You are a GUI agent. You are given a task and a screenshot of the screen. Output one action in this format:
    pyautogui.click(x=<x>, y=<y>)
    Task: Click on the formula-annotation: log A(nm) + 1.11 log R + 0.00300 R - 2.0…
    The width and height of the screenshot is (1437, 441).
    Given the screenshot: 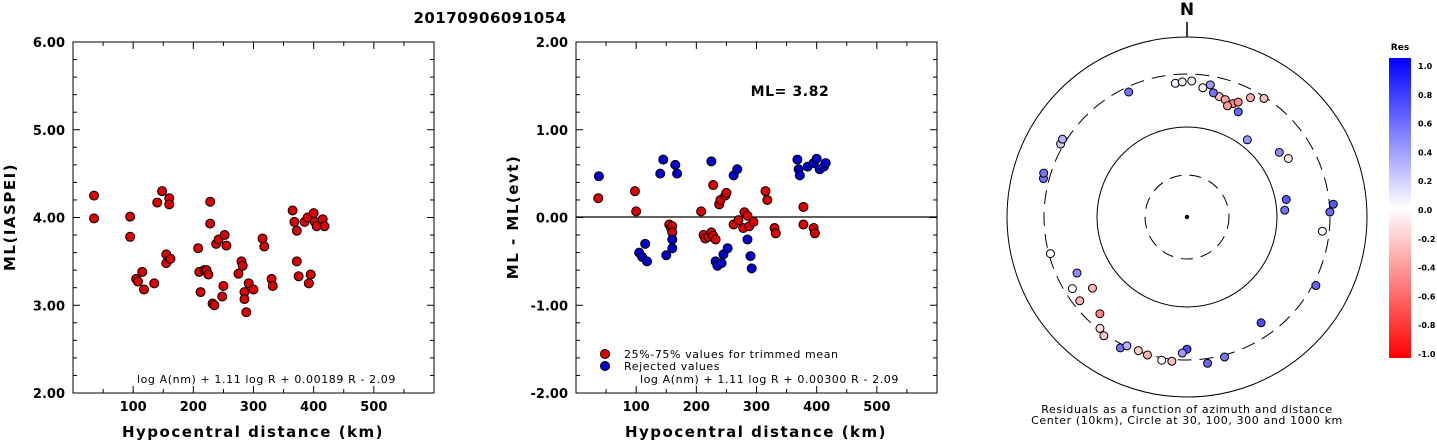 What is the action you would take?
    pyautogui.click(x=769, y=379)
    